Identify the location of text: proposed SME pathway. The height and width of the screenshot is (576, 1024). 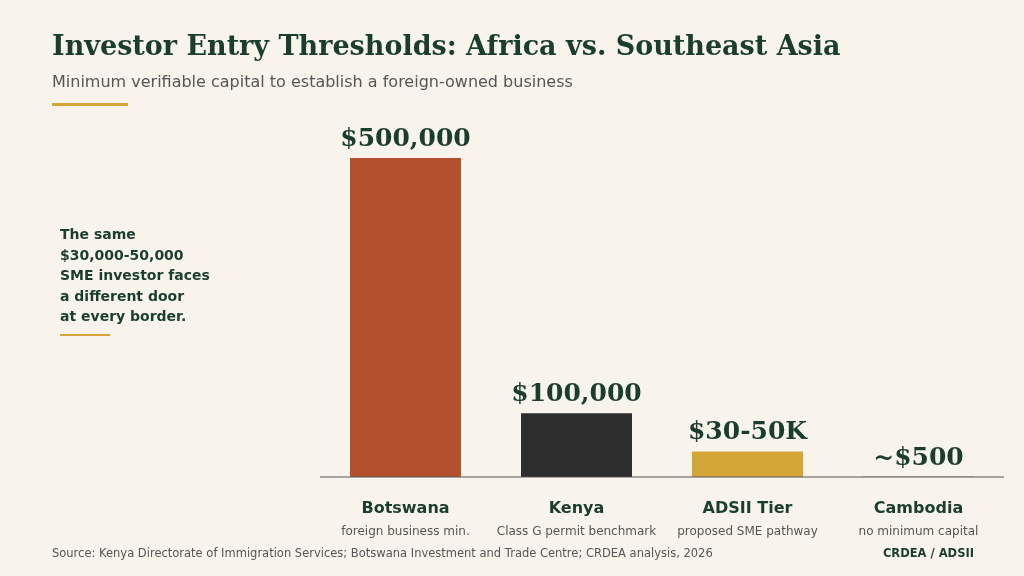
(747, 531).